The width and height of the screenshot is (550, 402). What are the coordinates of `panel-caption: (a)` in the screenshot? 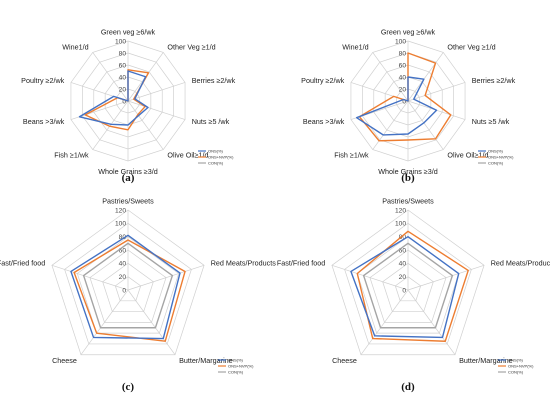 It's located at (128, 178).